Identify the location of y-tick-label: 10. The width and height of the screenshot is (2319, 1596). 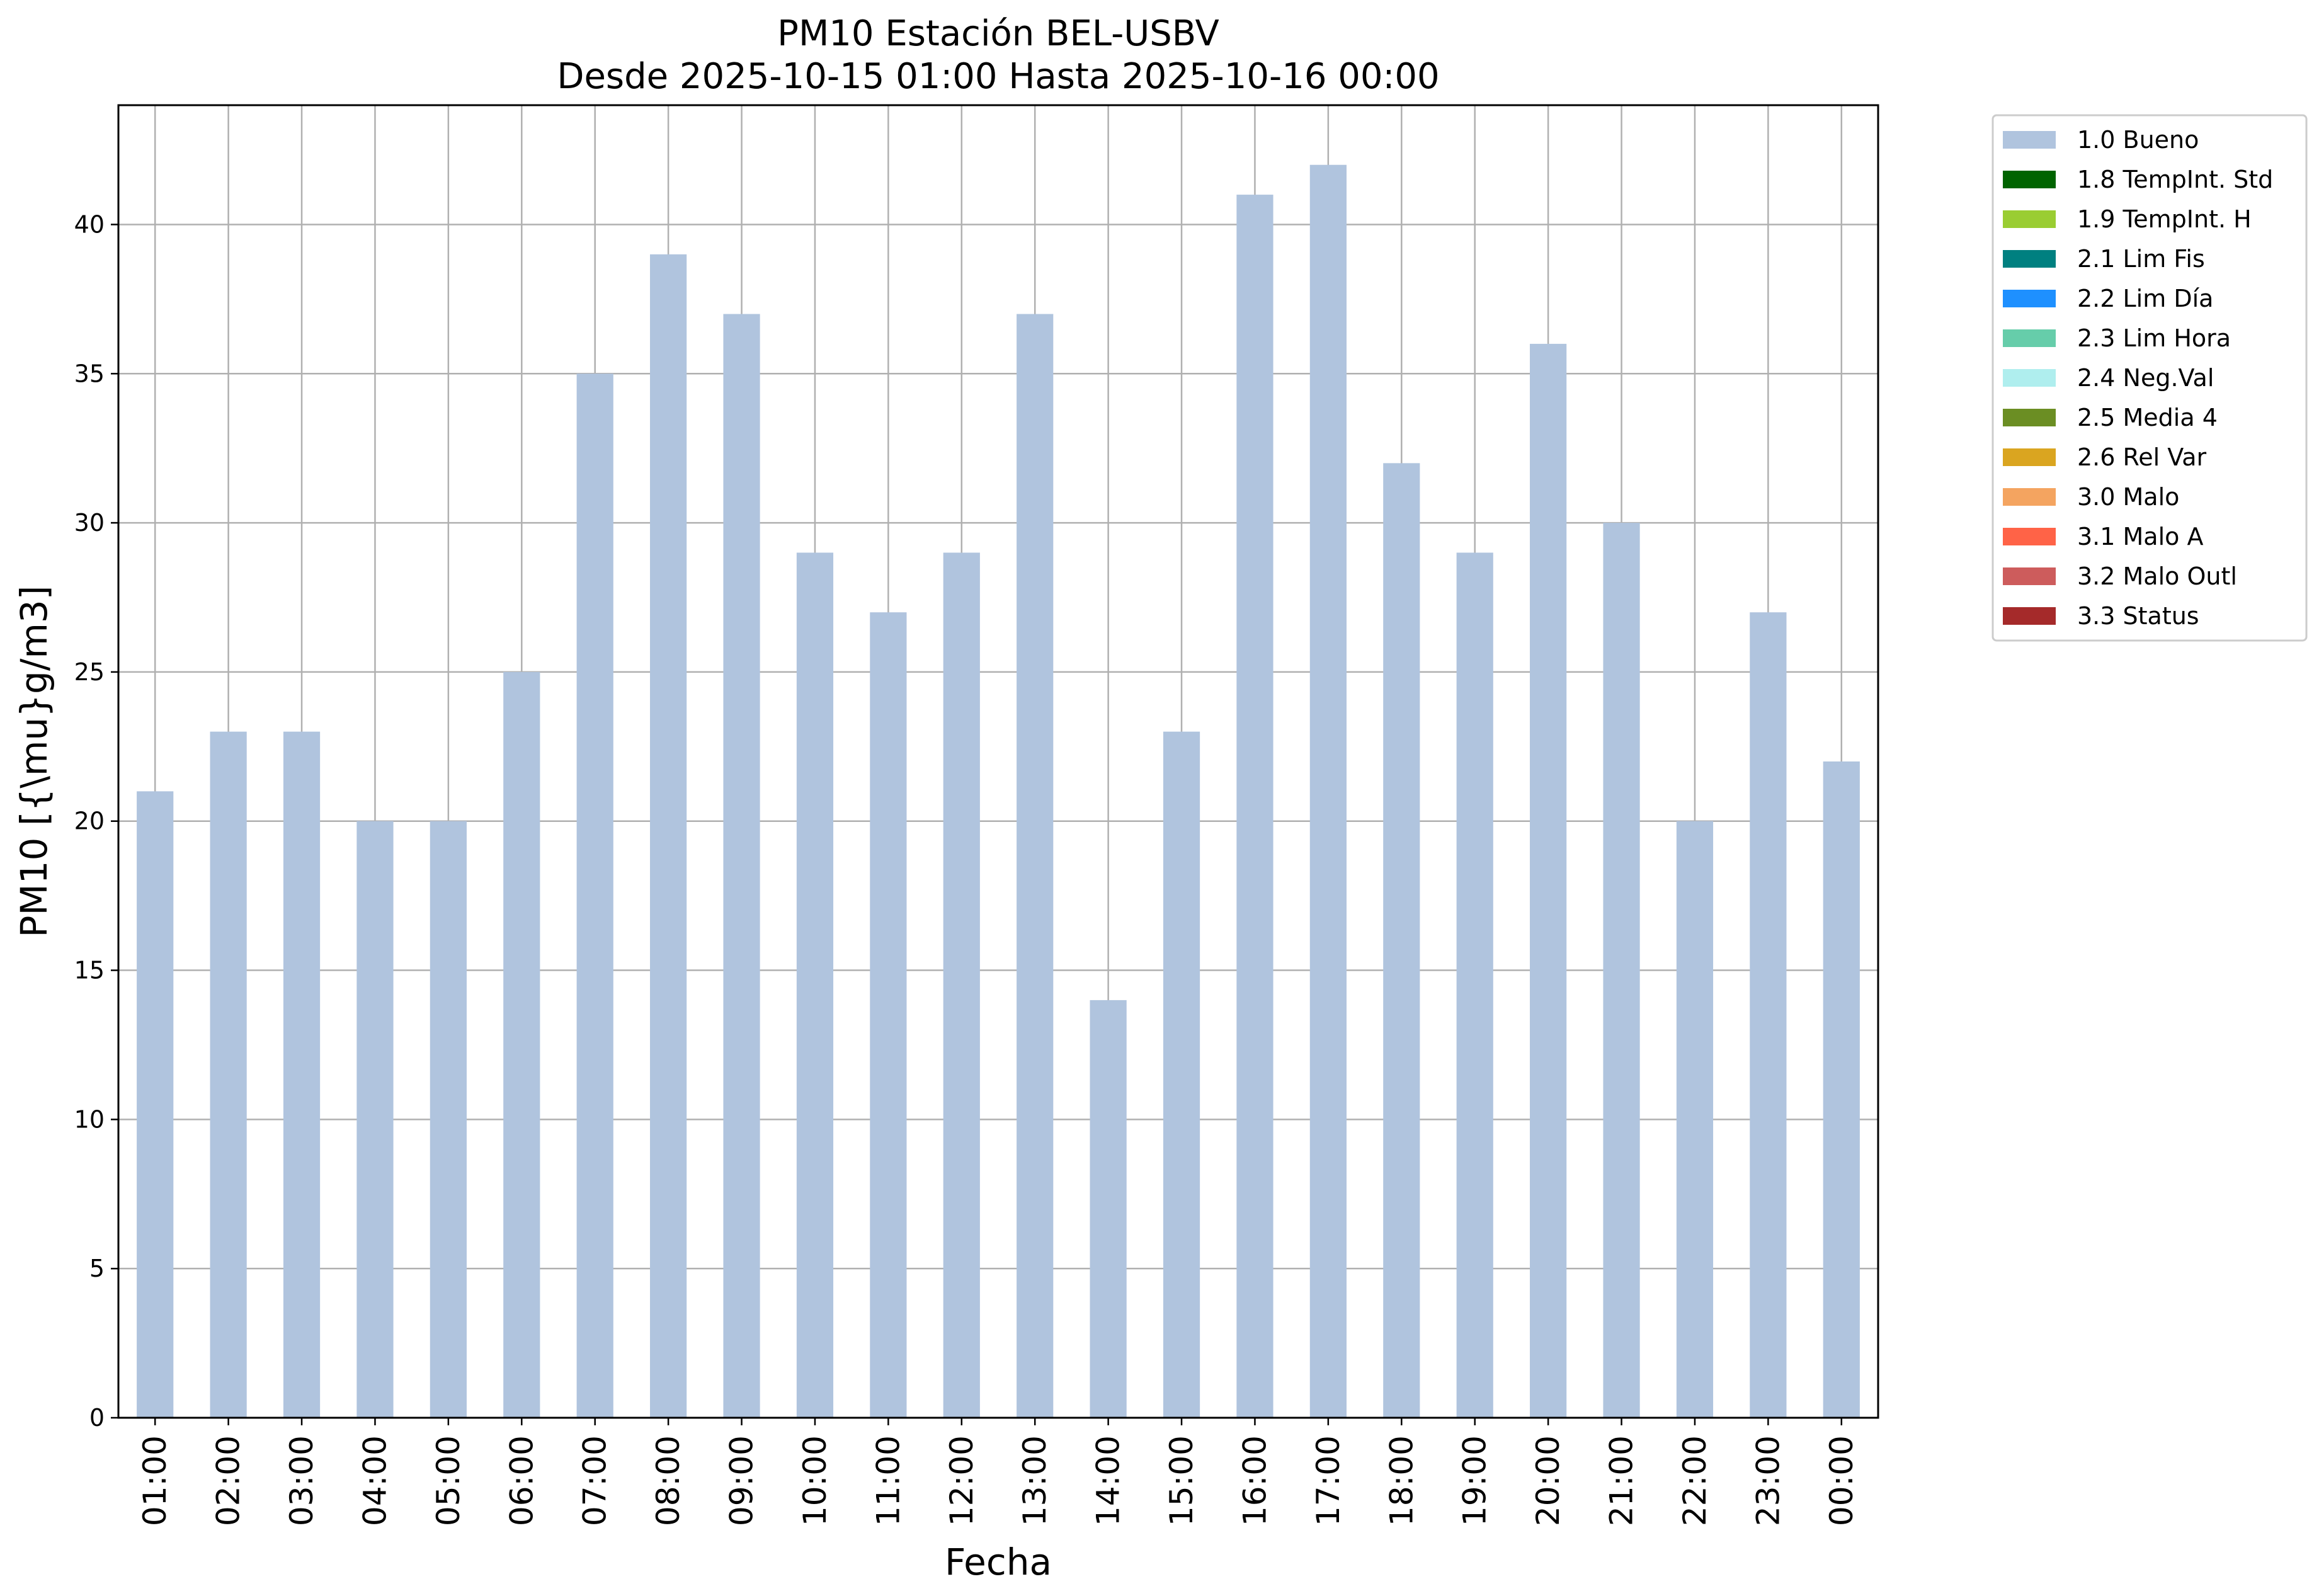
(89, 1119).